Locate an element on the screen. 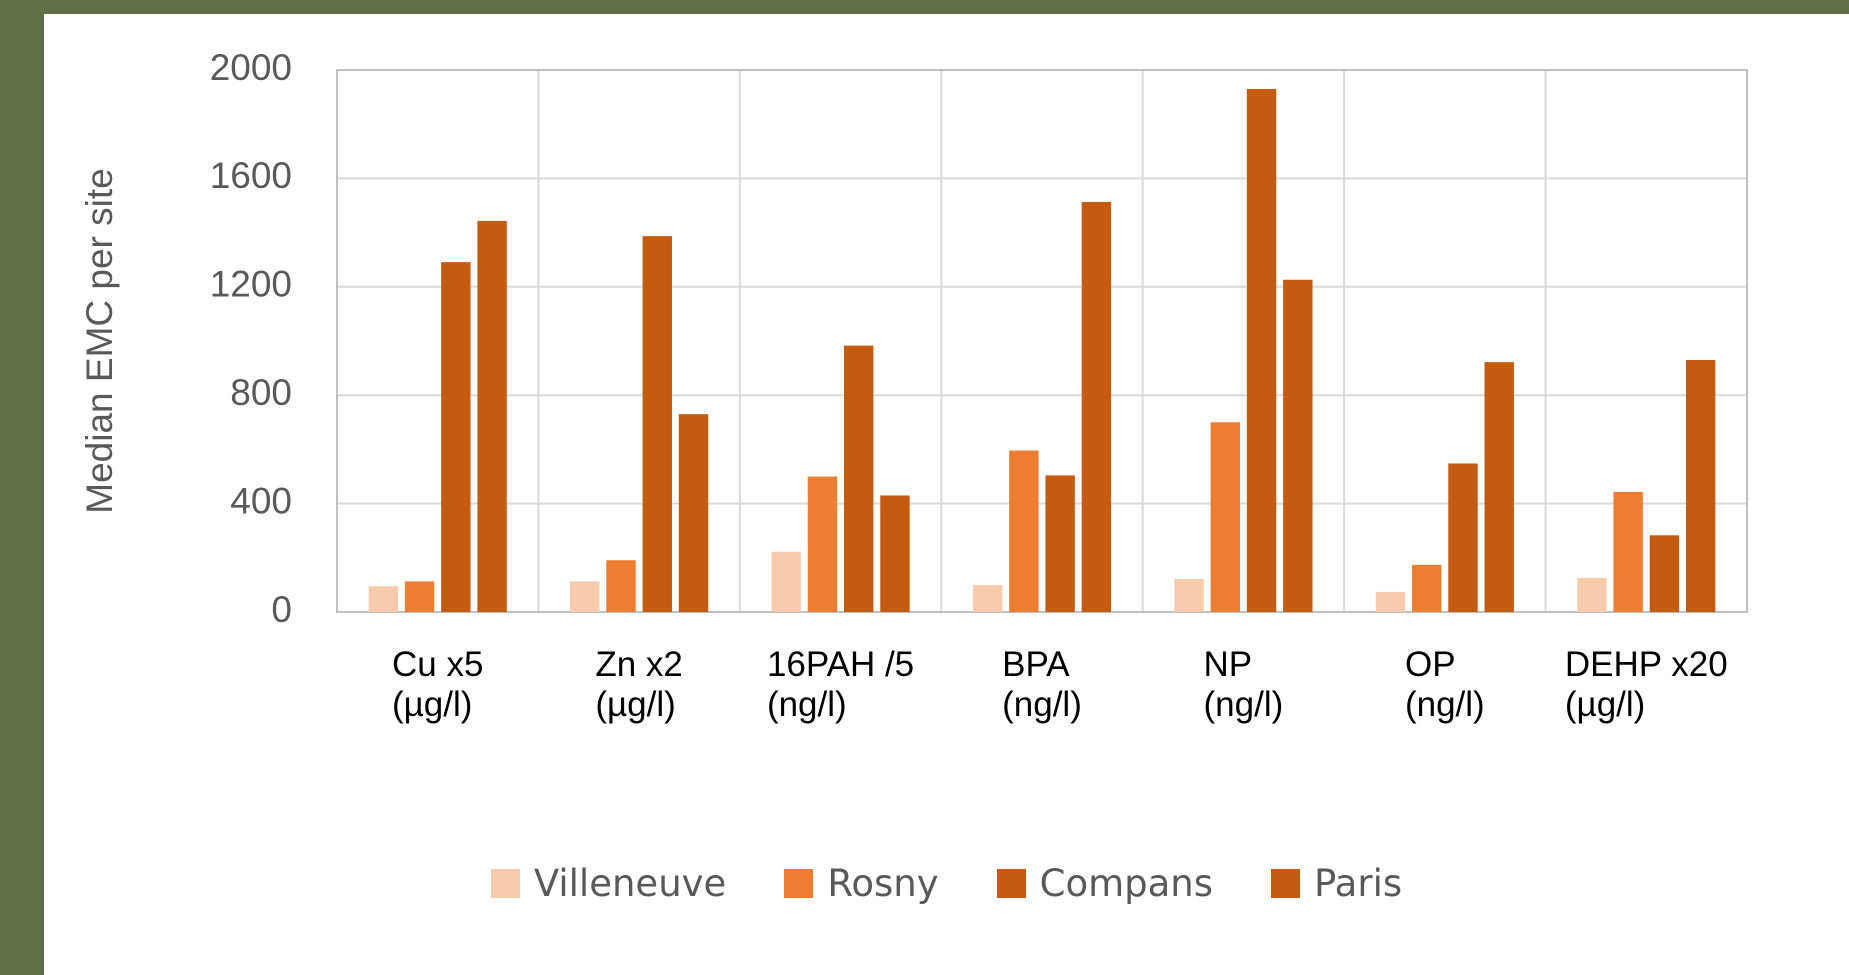 This screenshot has height=975, width=1849. y-tick-label: 2000 is located at coordinates (251, 67).